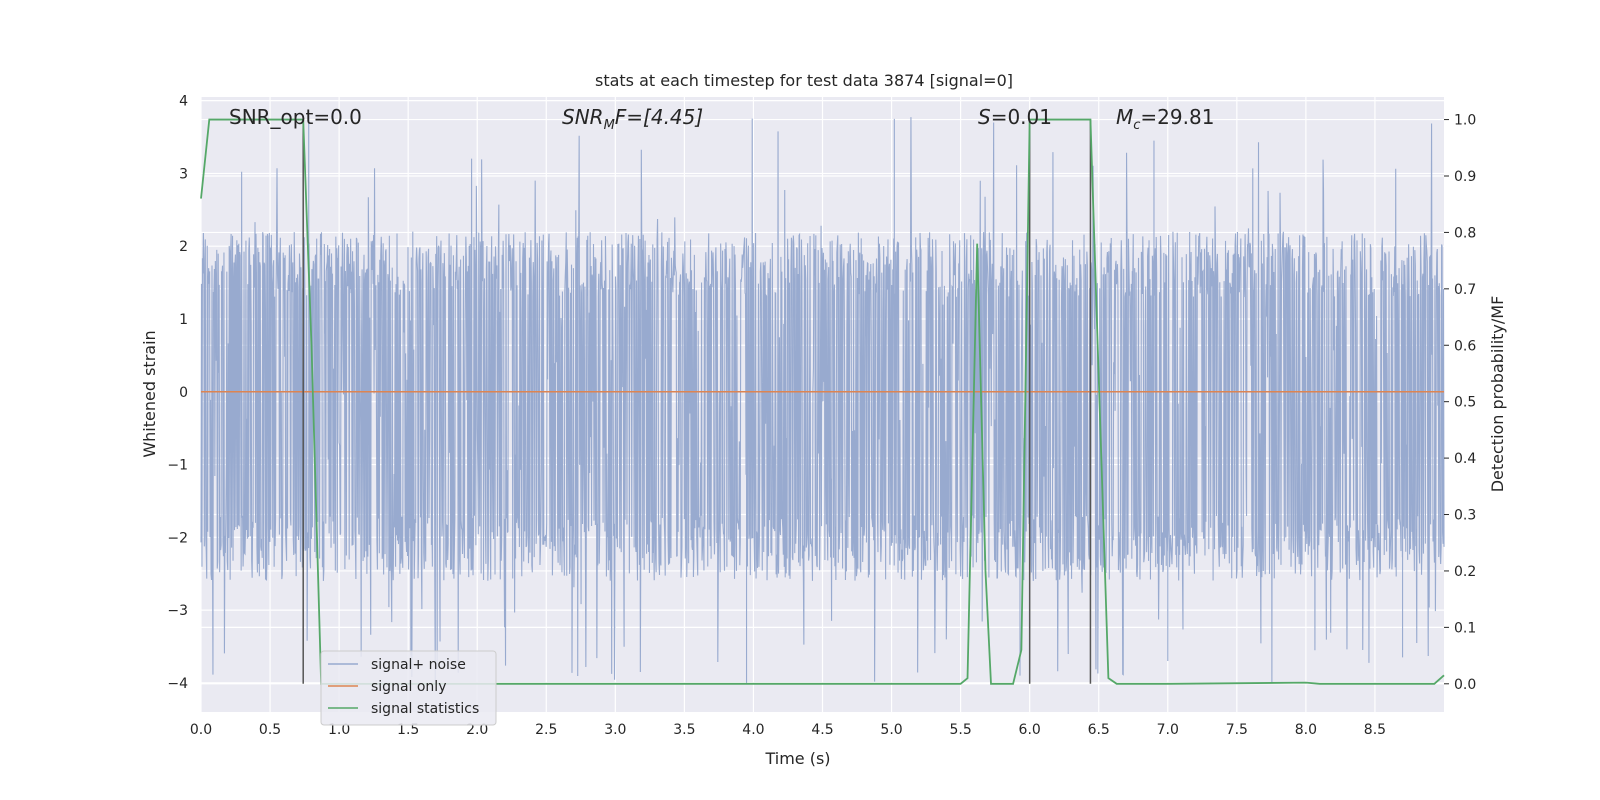  I want to click on x-tick-label: 2.0, so click(477, 730).